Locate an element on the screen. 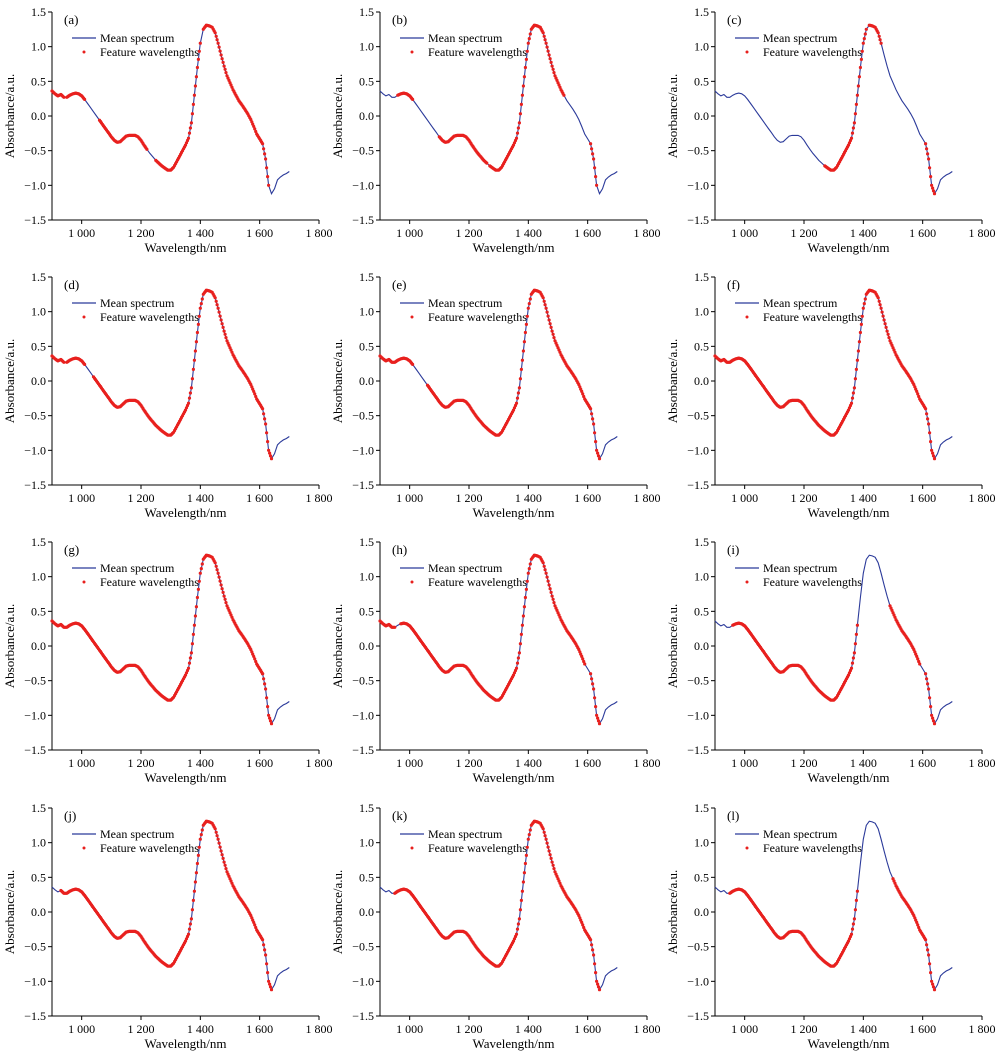 The image size is (1000, 1059). y-tick-label: 0.5 is located at coordinates (366, 877).